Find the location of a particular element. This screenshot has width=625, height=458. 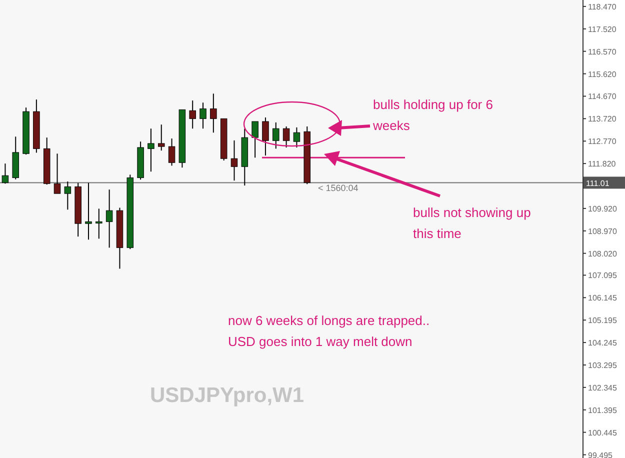

y-tick-label: 114.670 is located at coordinates (602, 97).